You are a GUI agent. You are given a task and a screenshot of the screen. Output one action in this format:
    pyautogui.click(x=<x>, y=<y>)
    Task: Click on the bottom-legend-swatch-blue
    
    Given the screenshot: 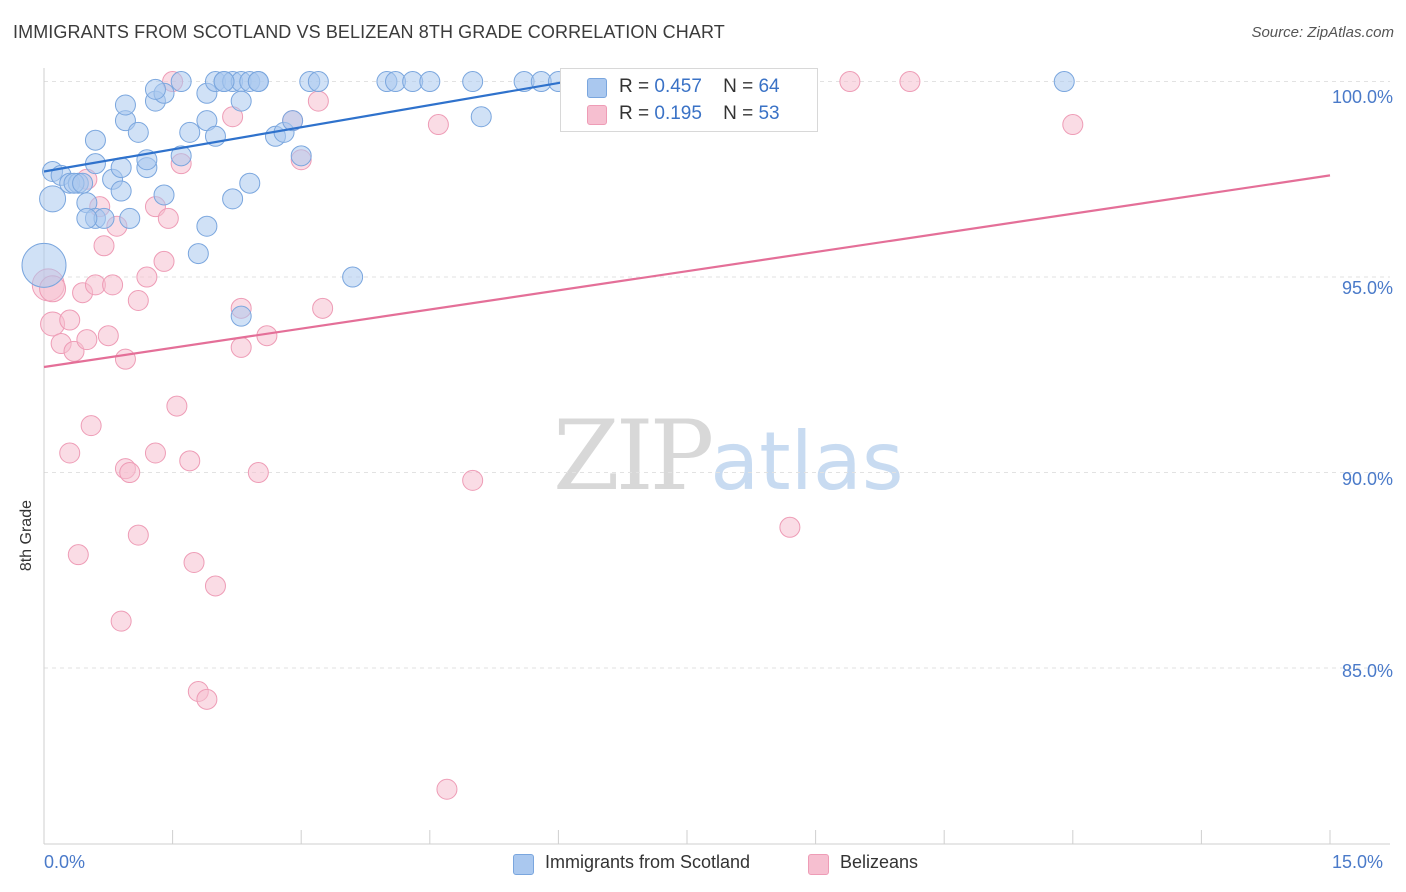 What is the action you would take?
    pyautogui.click(x=523, y=864)
    